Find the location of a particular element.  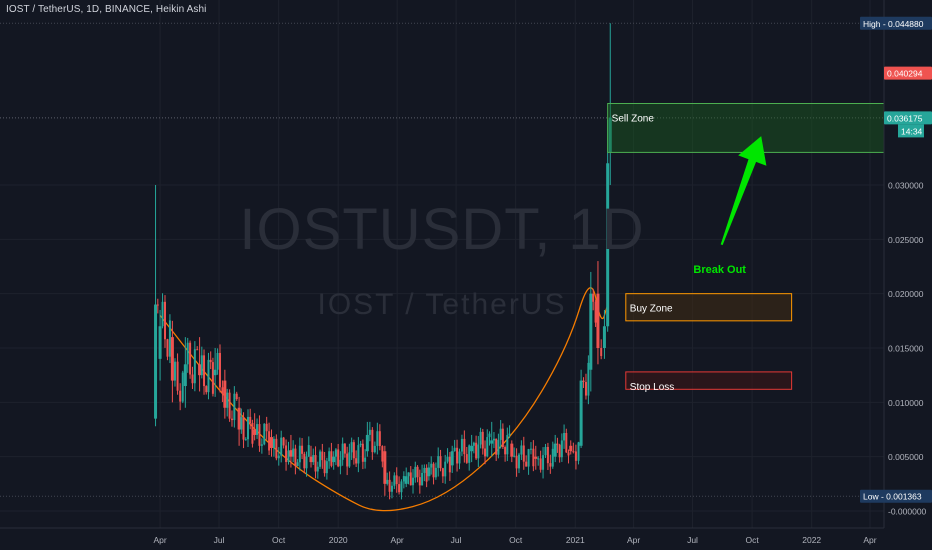

countdown-bg is located at coordinates (911, 131).